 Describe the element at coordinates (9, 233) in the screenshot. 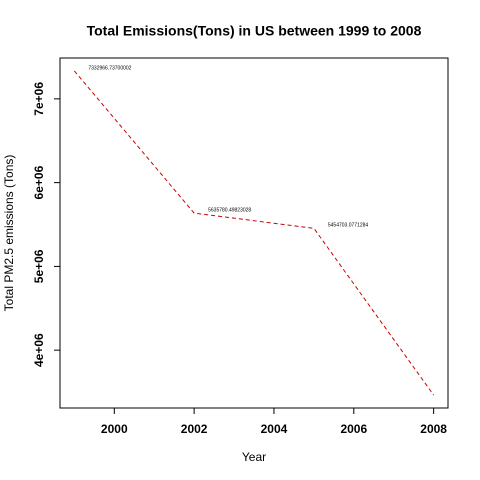

I see `y-axis-label: Total PM2.5 emissions (Tons)` at that location.